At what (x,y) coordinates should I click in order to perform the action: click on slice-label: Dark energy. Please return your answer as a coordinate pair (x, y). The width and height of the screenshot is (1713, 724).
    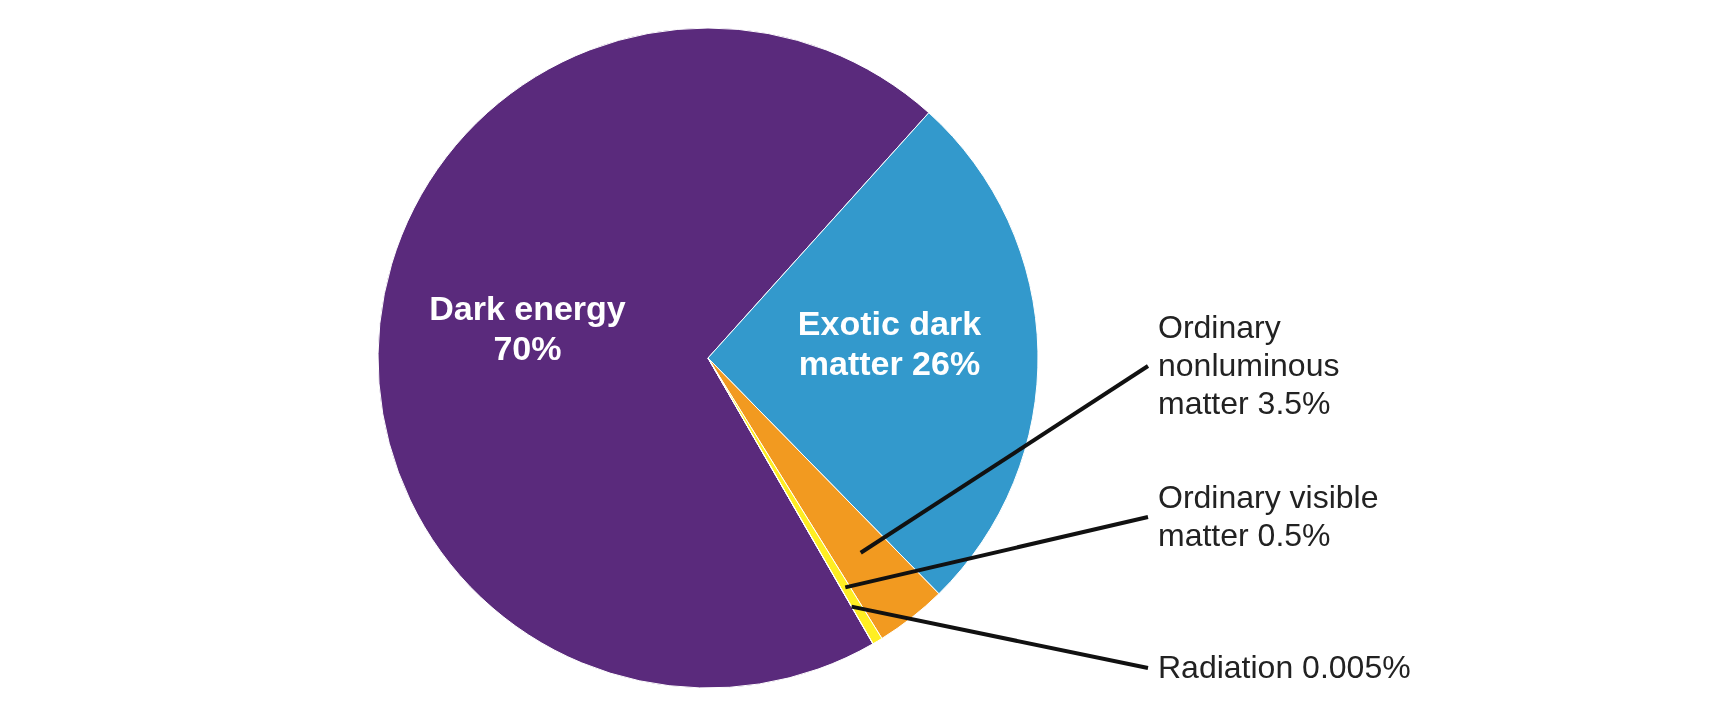
    Looking at the image, I should click on (527, 308).